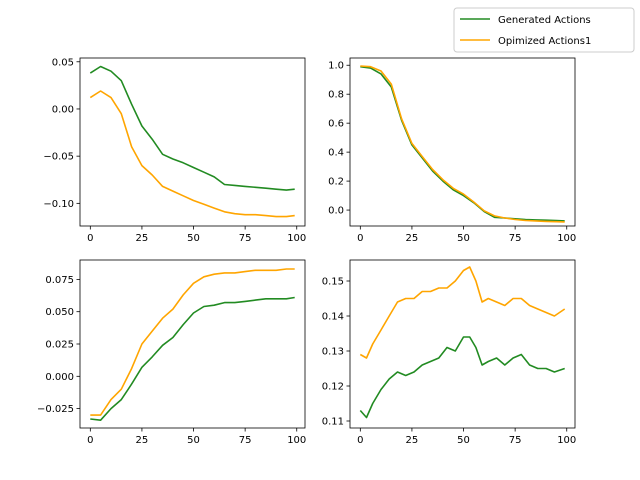  Describe the element at coordinates (59, 345) in the screenshot. I see `y-tick-label: 0.025` at that location.